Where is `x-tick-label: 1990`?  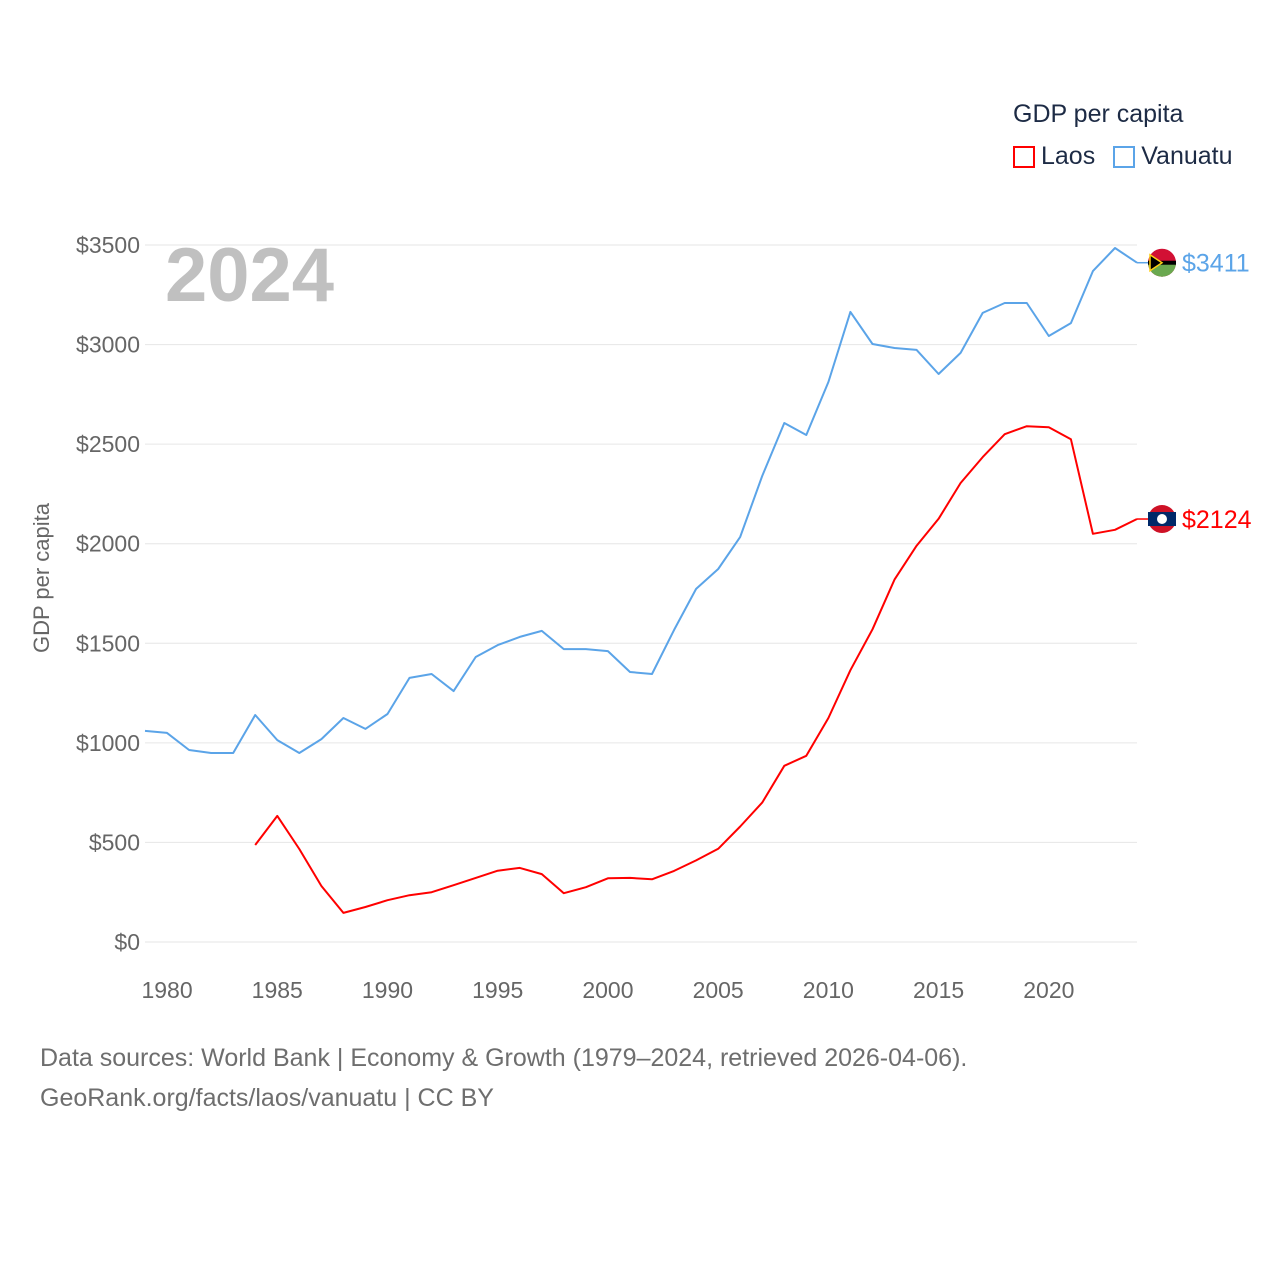 x-tick-label: 1990 is located at coordinates (387, 990).